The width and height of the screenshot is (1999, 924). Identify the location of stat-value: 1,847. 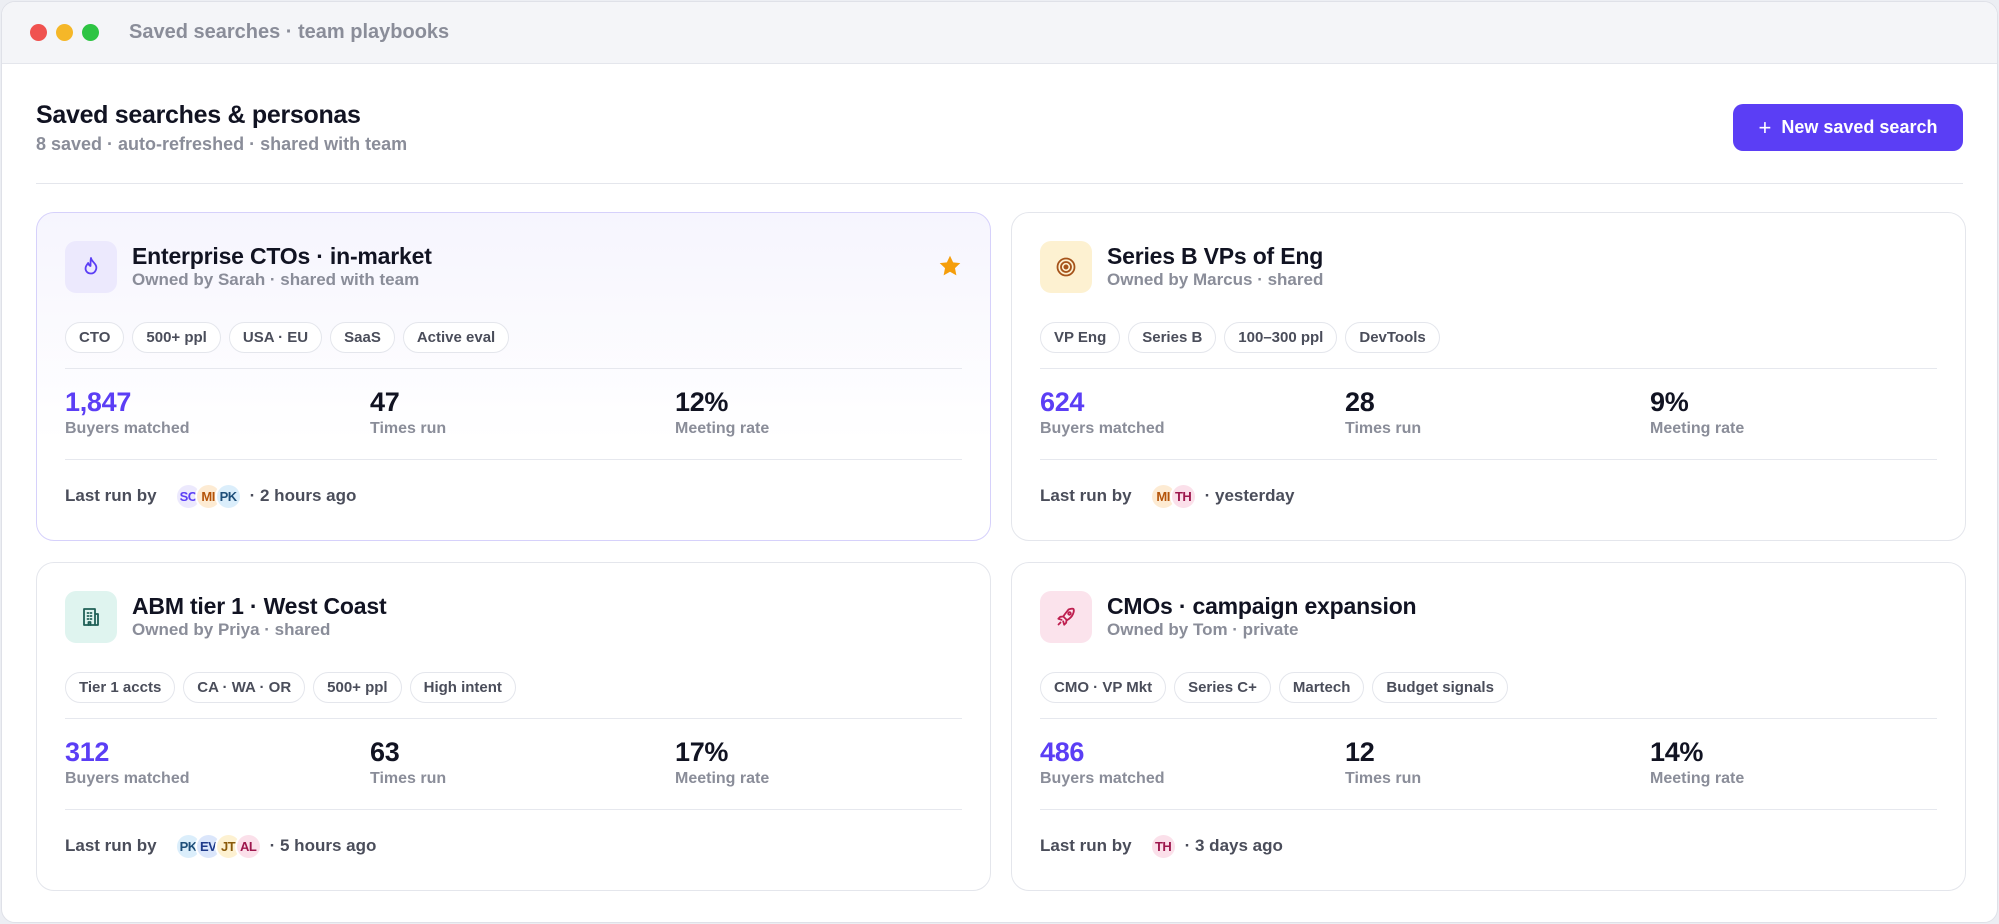
(98, 402).